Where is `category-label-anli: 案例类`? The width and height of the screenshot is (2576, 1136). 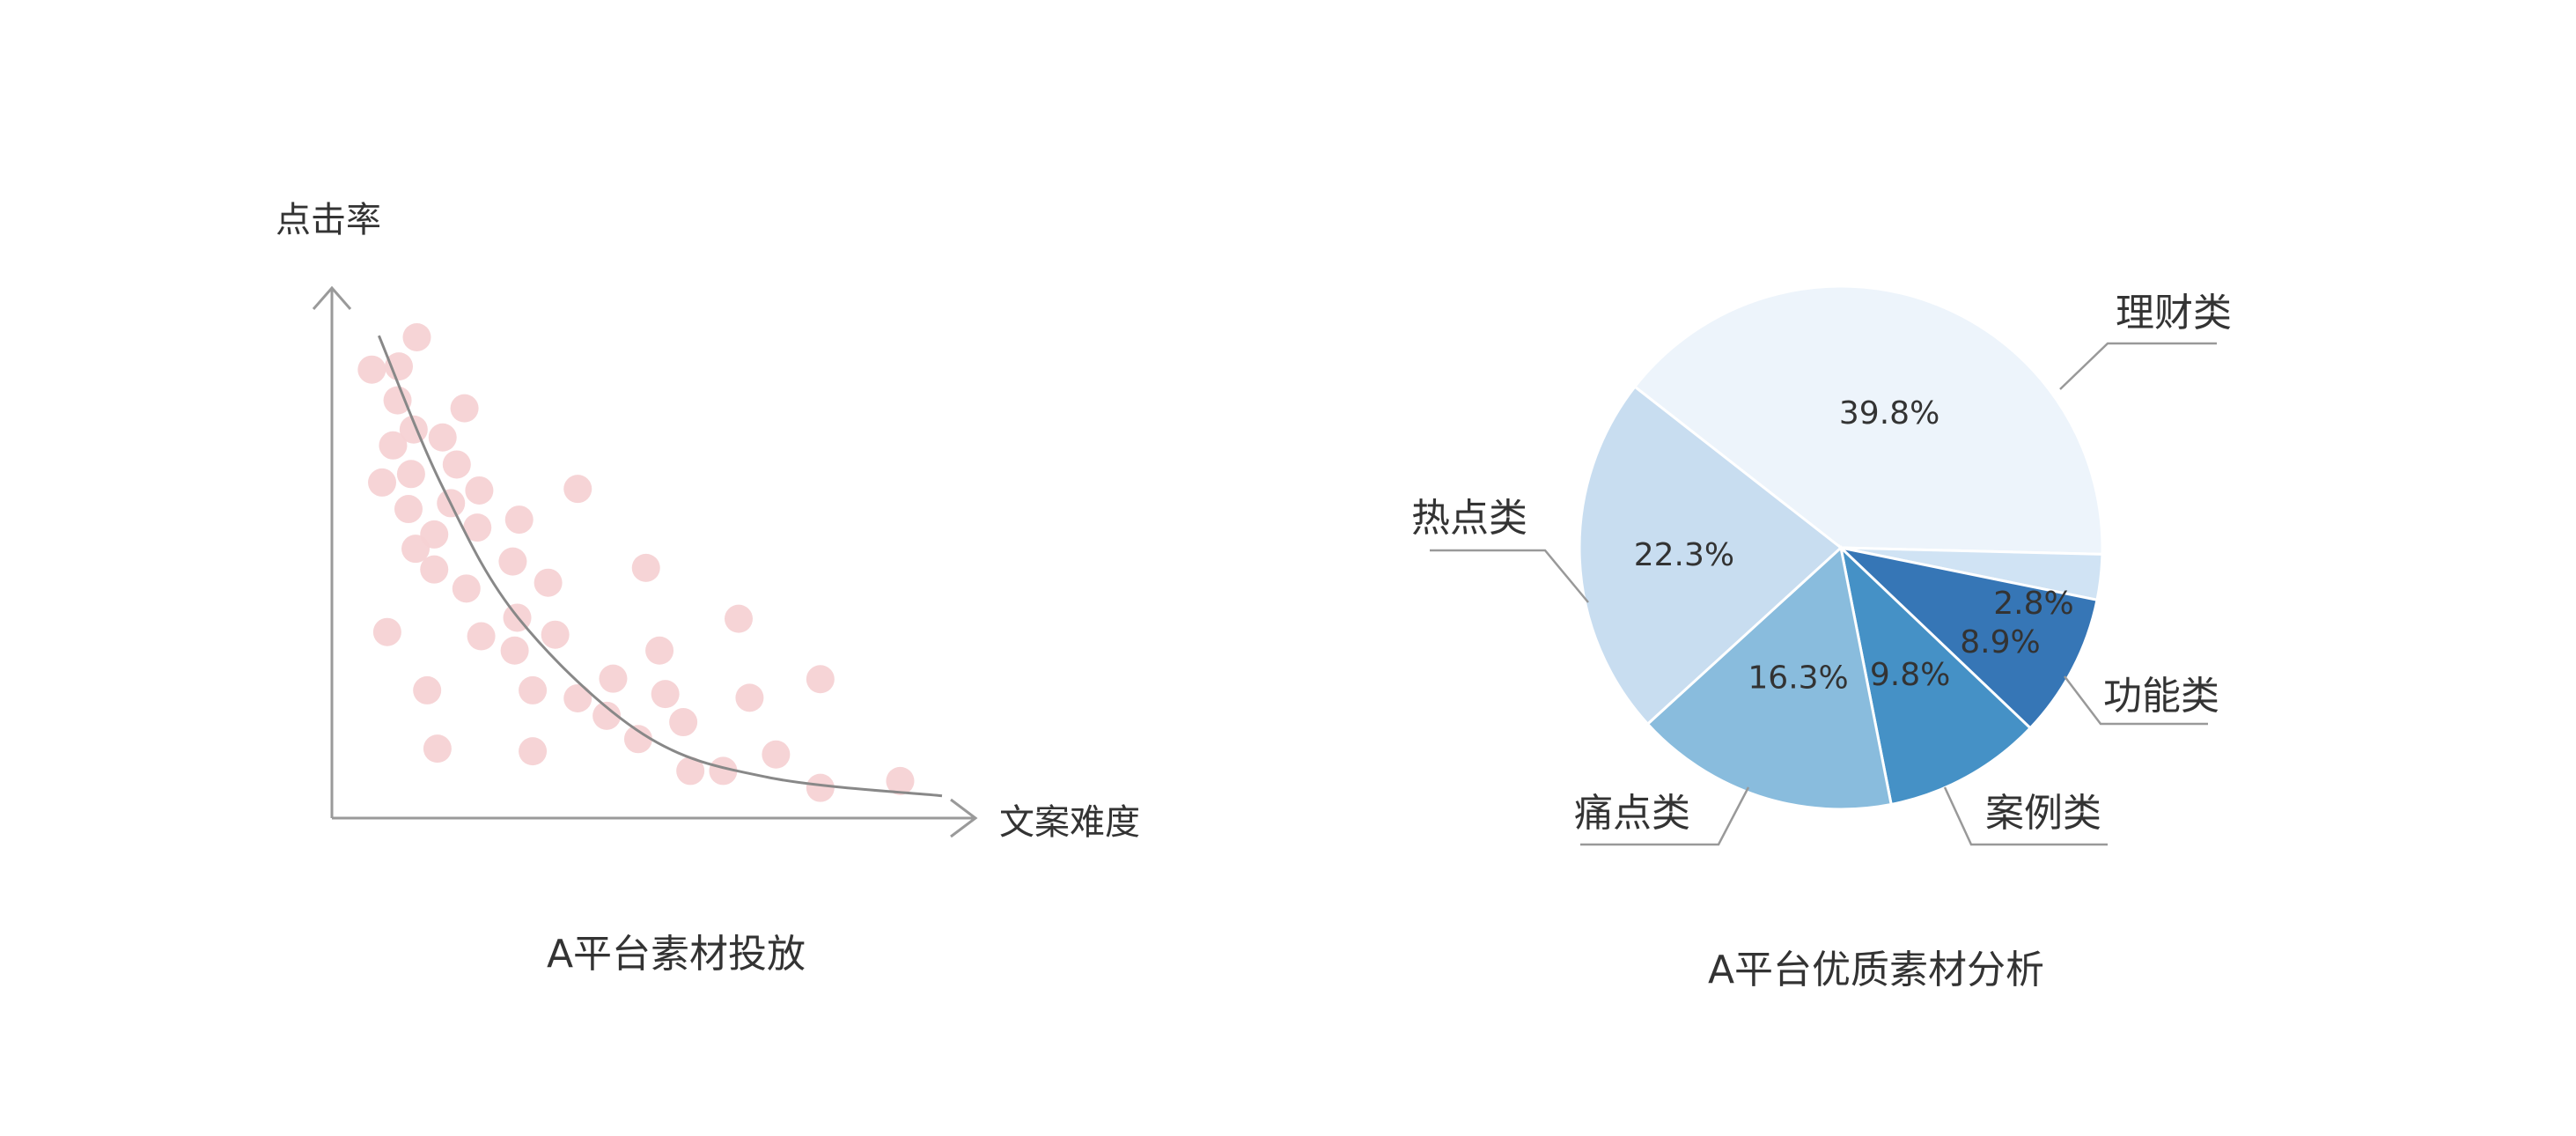
category-label-anli: 案例类 is located at coordinates (2043, 814).